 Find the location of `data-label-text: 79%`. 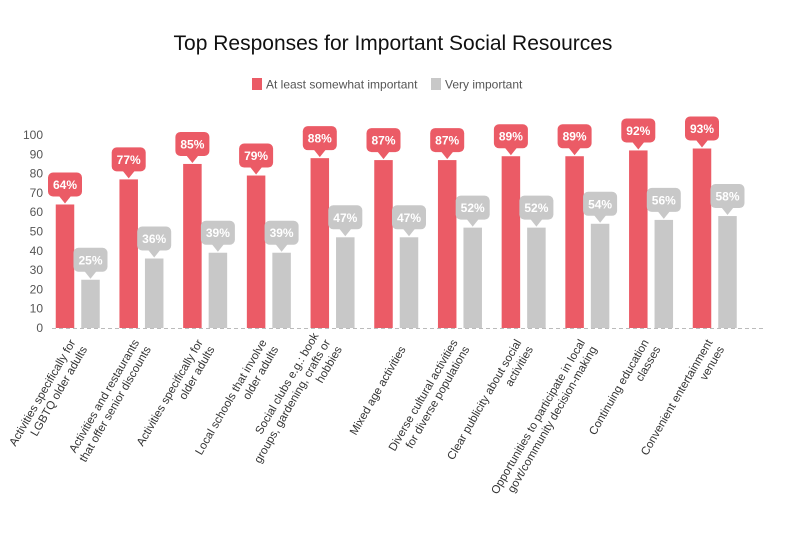

data-label-text: 79% is located at coordinates (256, 156).